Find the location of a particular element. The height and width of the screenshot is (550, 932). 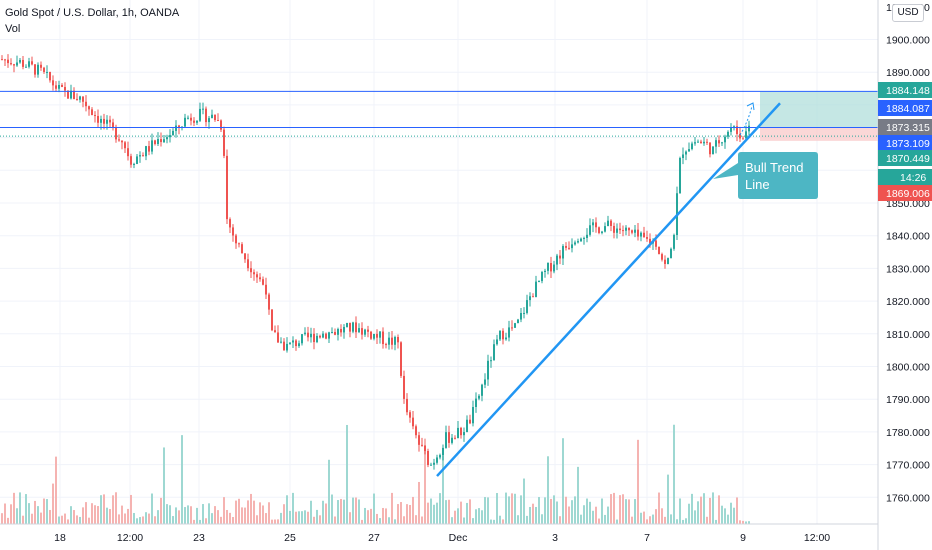

y-tick-label: 1890.000 is located at coordinates (908, 73).